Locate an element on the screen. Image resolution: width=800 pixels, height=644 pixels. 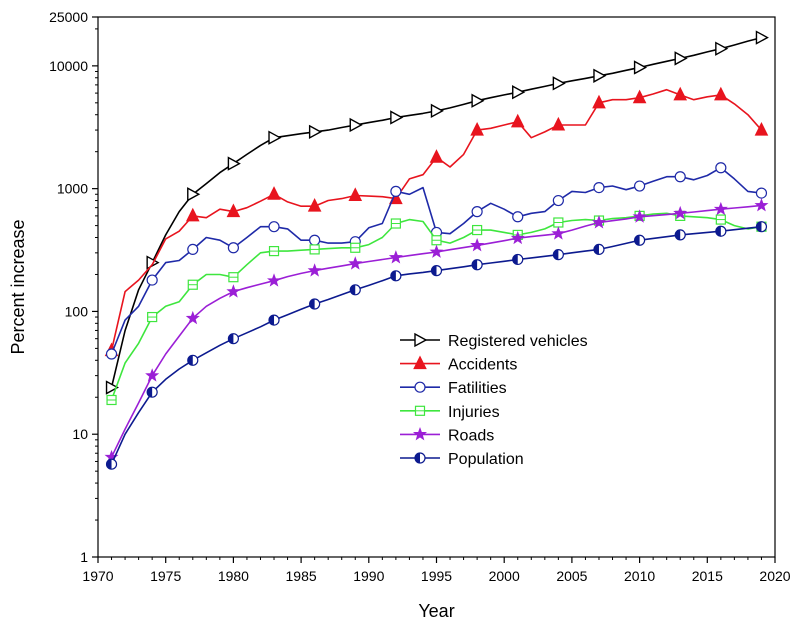
x-tick-label: 2000 is located at coordinates (504, 576).